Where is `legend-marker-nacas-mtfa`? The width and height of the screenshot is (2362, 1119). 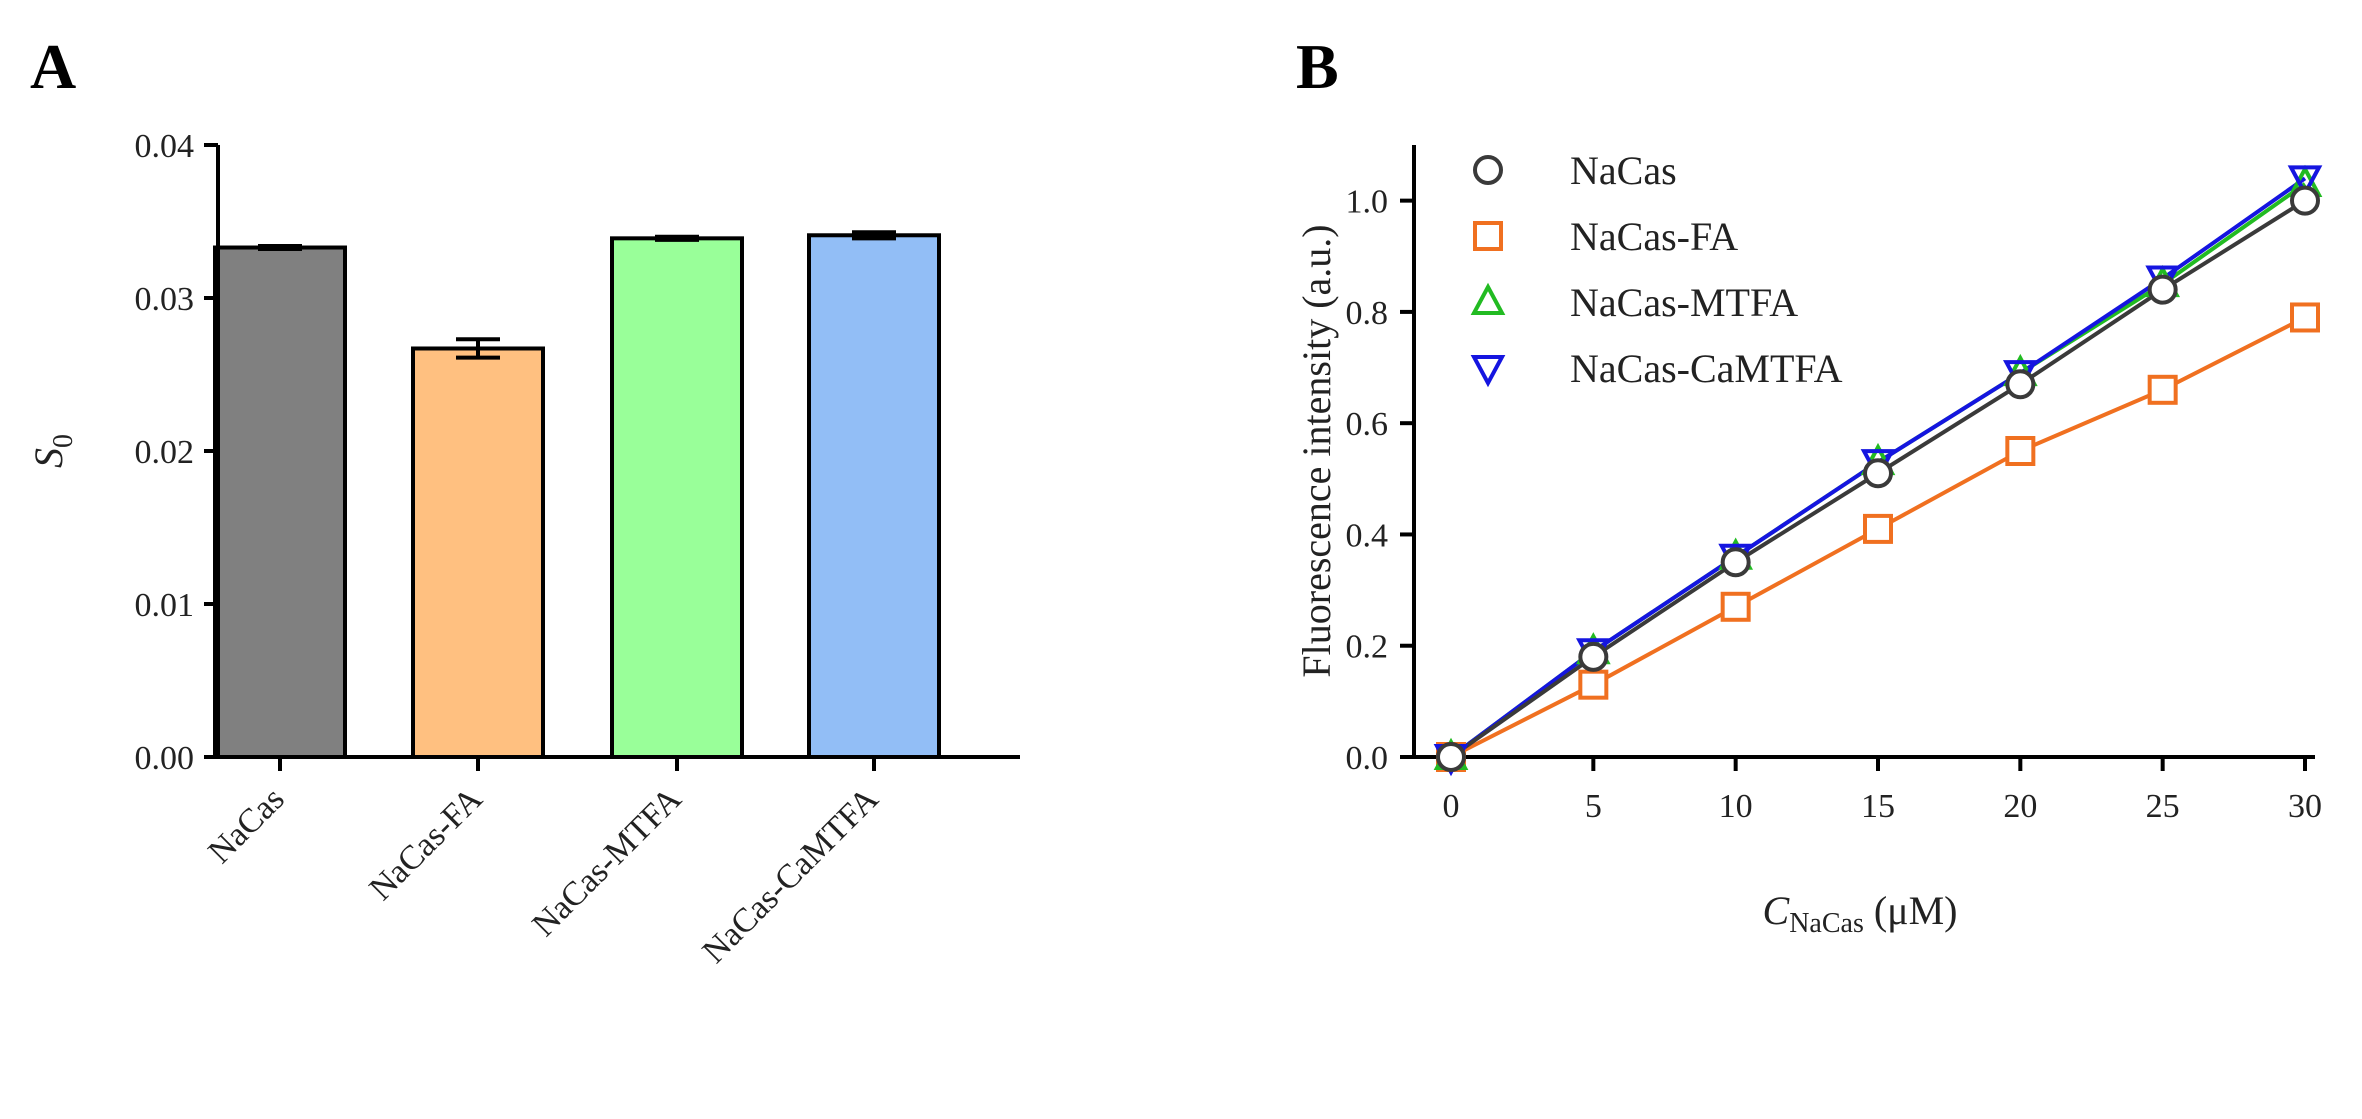 legend-marker-nacas-mtfa is located at coordinates (1488, 298).